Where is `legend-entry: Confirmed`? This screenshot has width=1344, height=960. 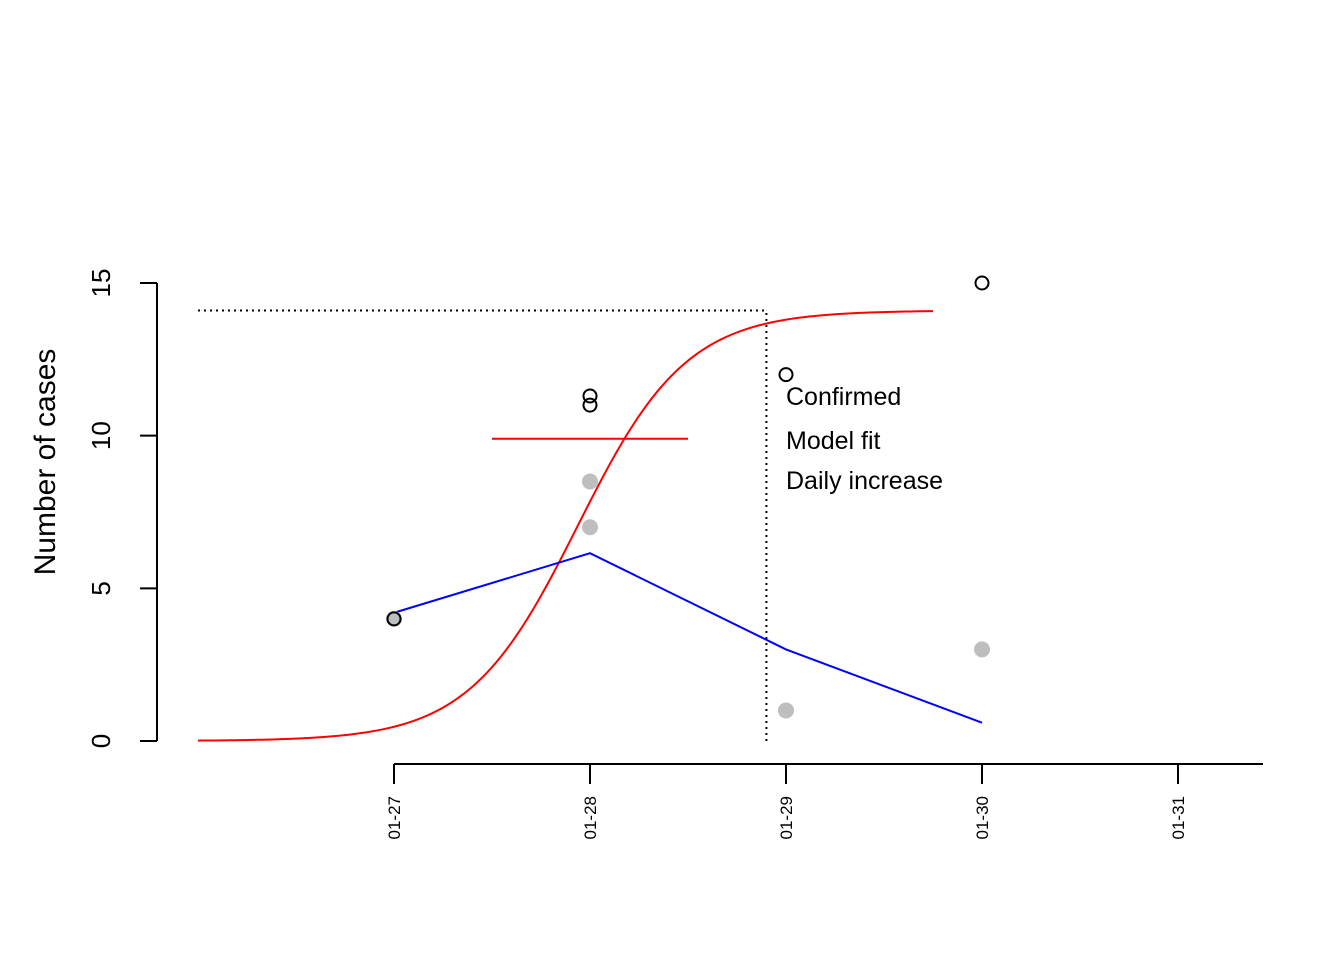 legend-entry: Confirmed is located at coordinates (843, 397).